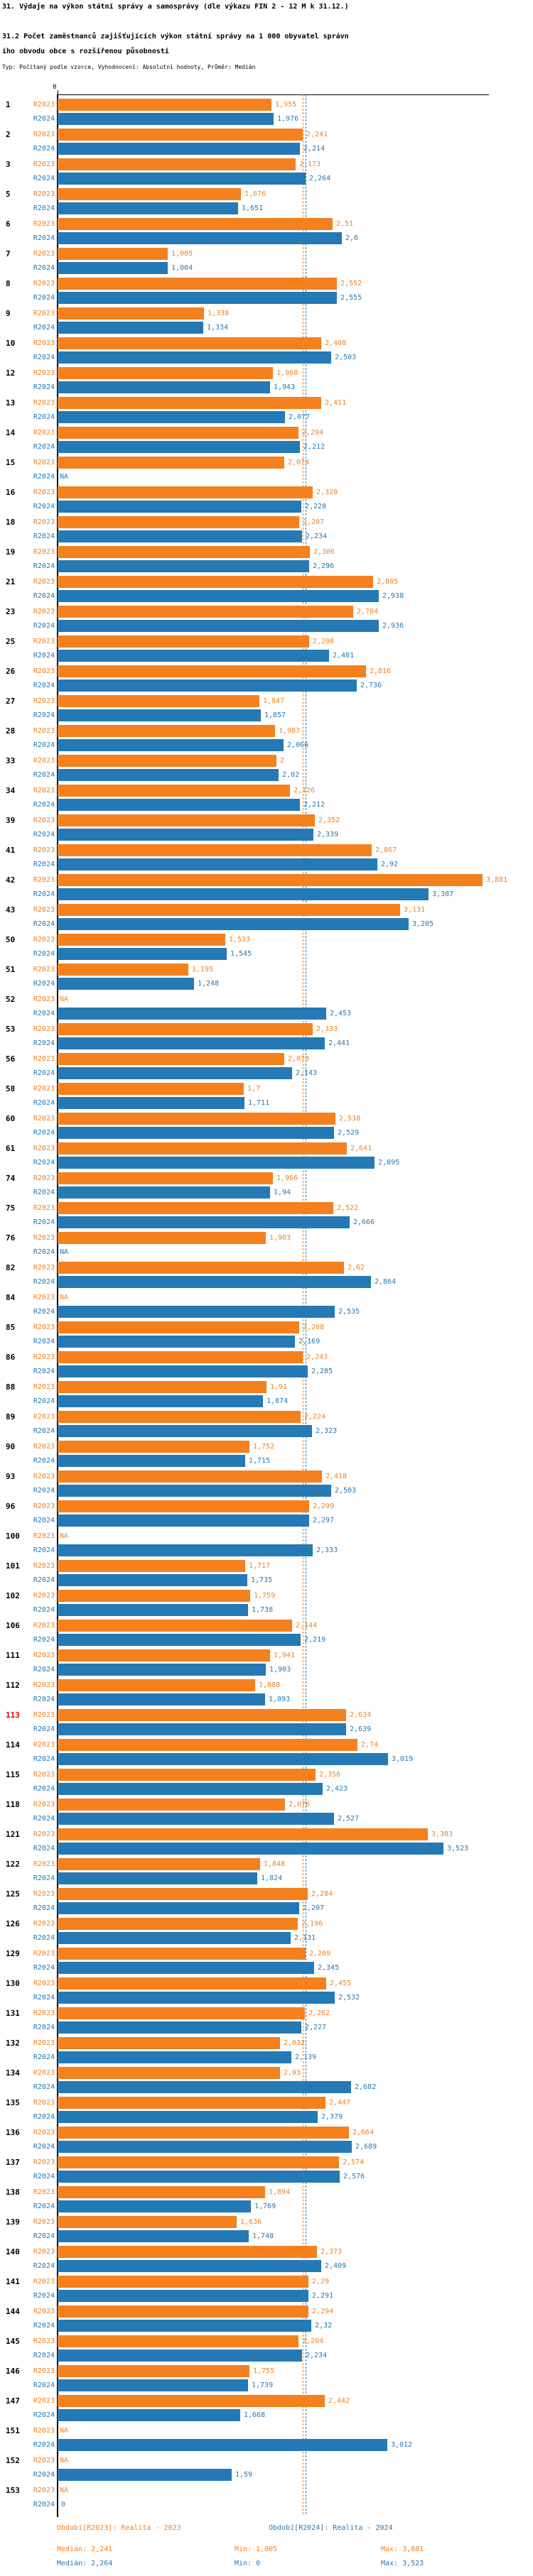  Describe the element at coordinates (266, 1962) in the screenshot. I see `bar-item-129: 129 R2023 2,269 R2024 2,345` at that location.